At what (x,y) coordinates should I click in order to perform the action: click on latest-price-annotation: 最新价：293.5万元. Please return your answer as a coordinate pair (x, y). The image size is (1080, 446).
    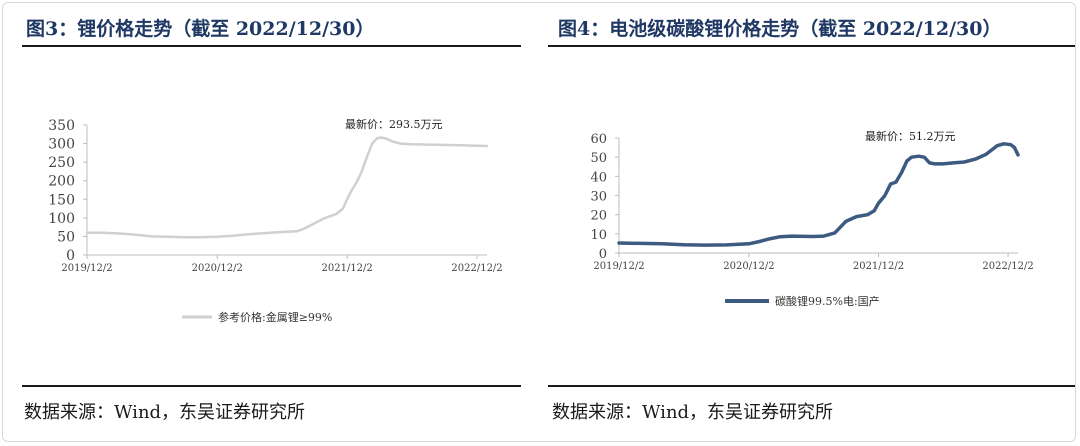
    Looking at the image, I should click on (394, 124).